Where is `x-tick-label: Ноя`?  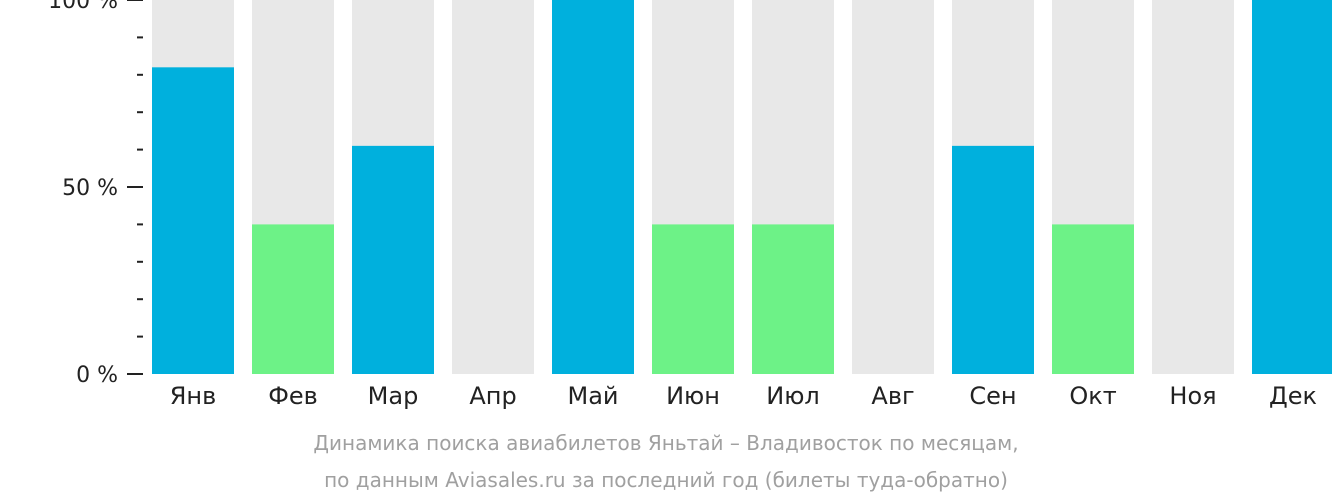
x-tick-label: Ноя is located at coordinates (1192, 396).